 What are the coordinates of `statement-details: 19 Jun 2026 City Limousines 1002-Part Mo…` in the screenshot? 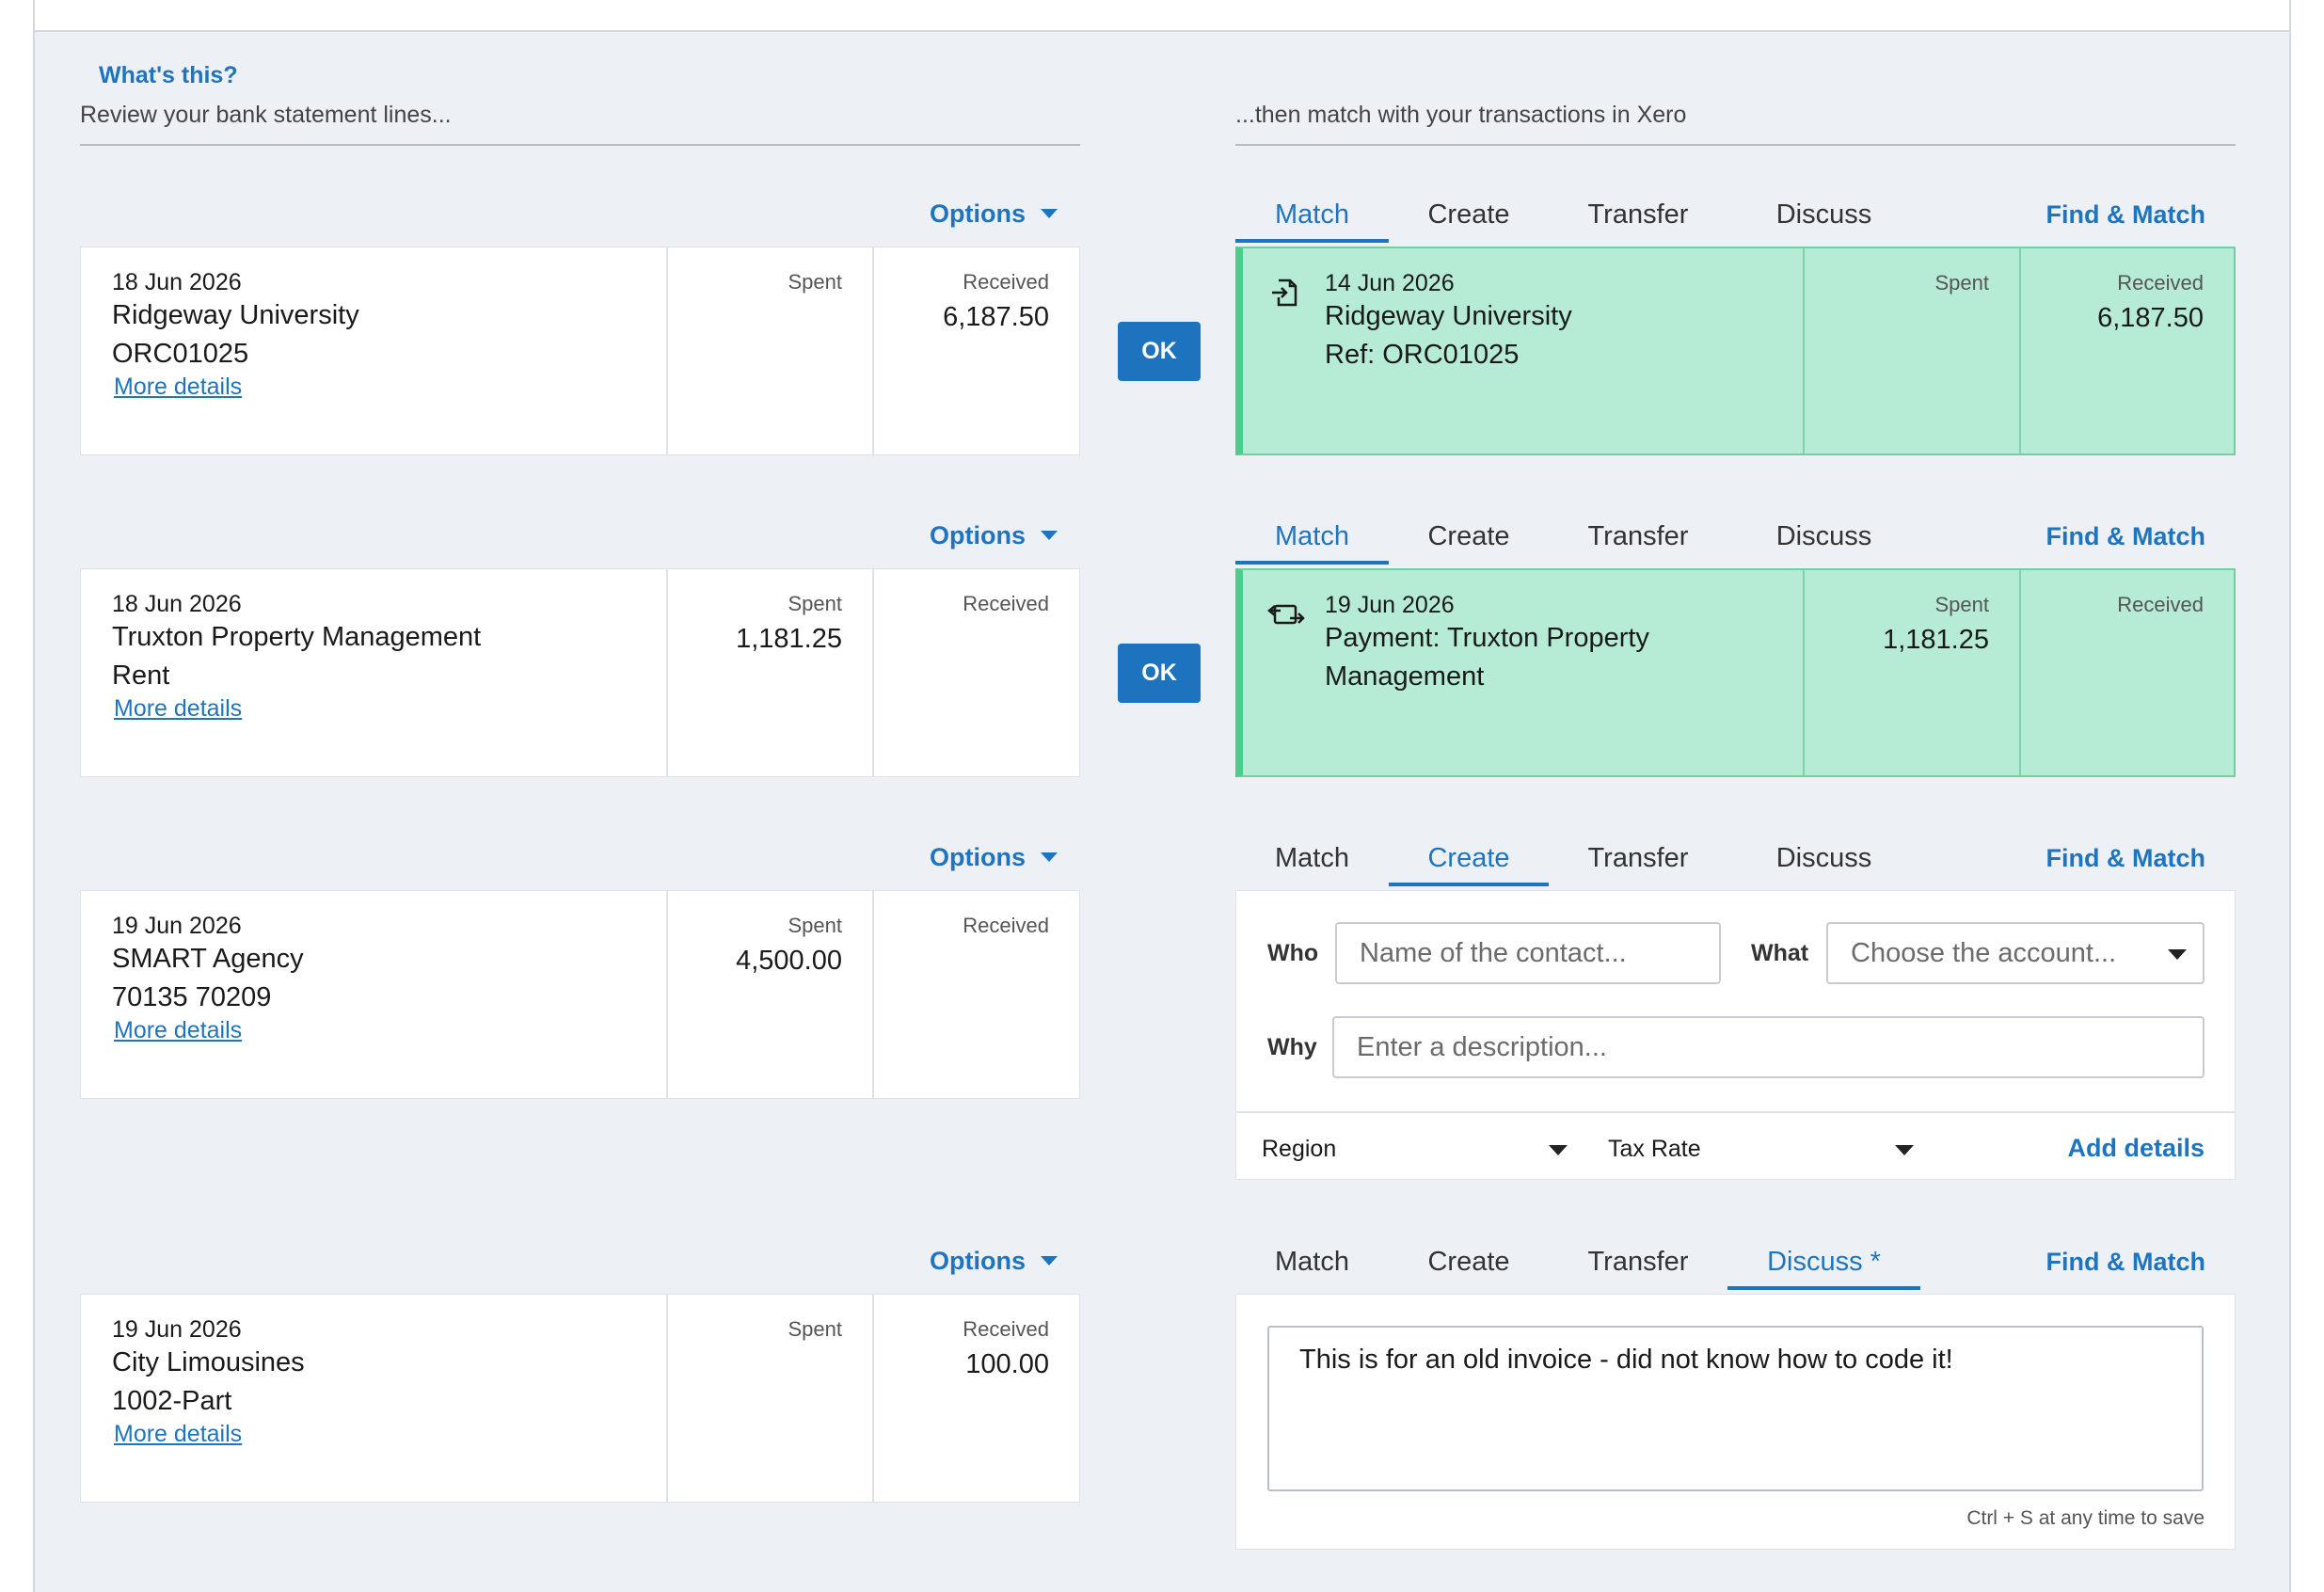 It's located at (374, 1398).